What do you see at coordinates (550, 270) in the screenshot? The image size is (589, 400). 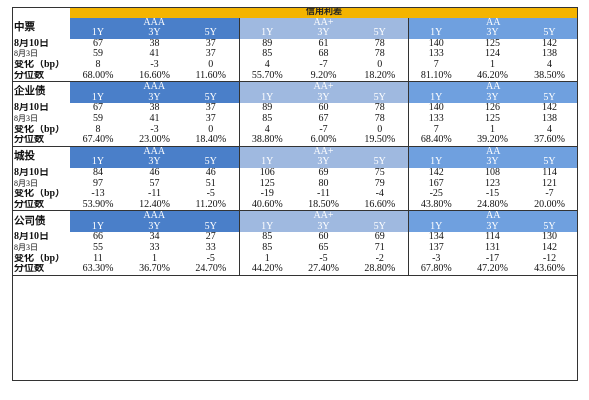 I see `value-cell: 43.60%` at bounding box center [550, 270].